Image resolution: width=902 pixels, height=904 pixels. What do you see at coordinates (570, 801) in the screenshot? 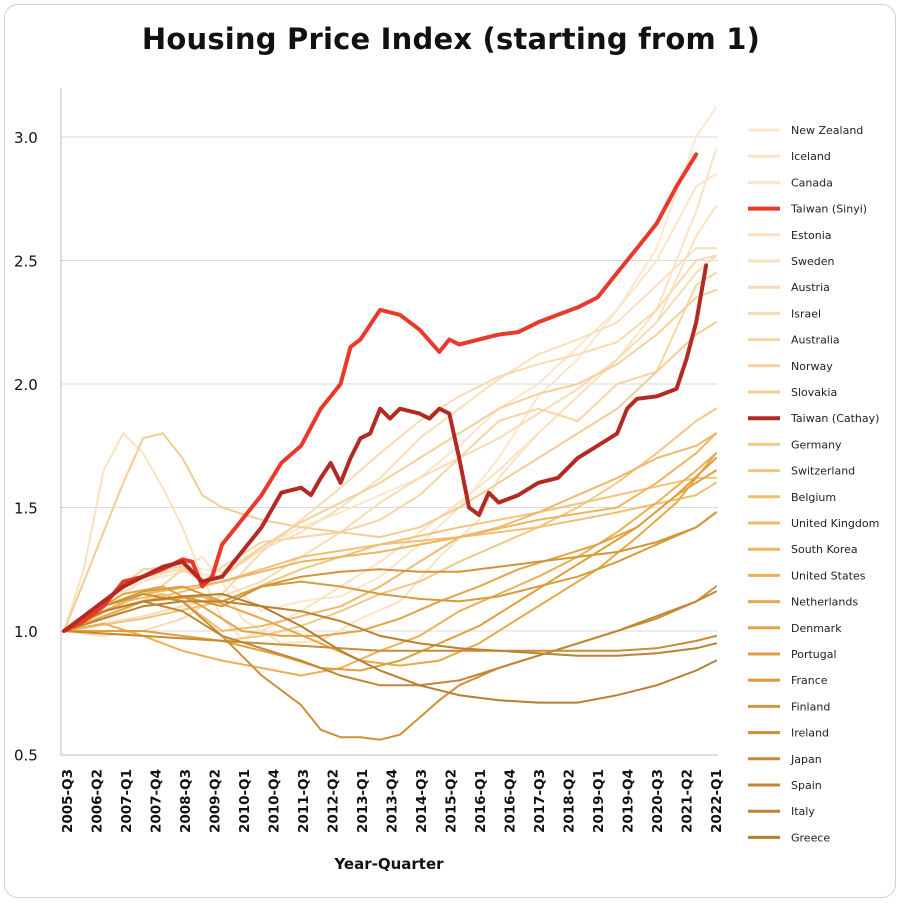
I see `x-tick-label: 2018-Q2` at bounding box center [570, 801].